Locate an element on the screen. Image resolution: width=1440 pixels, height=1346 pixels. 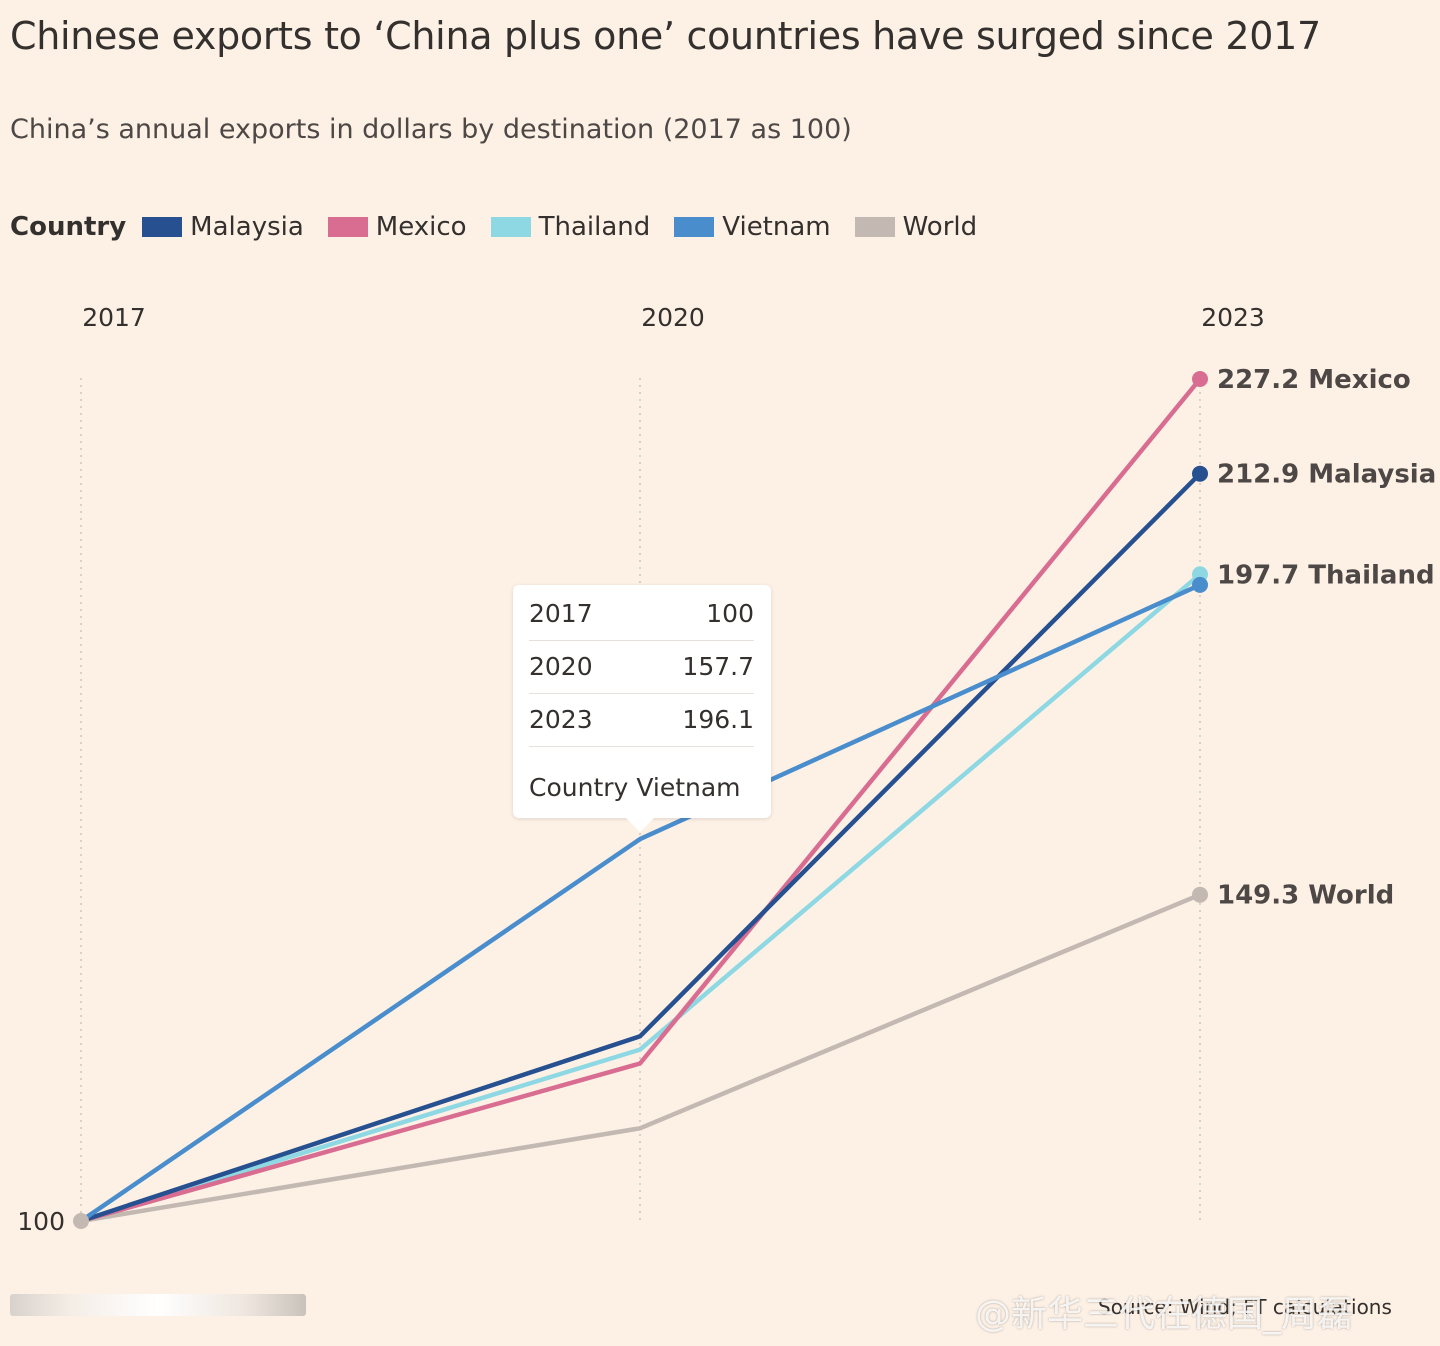
end-point-mexico is located at coordinates (1200, 379).